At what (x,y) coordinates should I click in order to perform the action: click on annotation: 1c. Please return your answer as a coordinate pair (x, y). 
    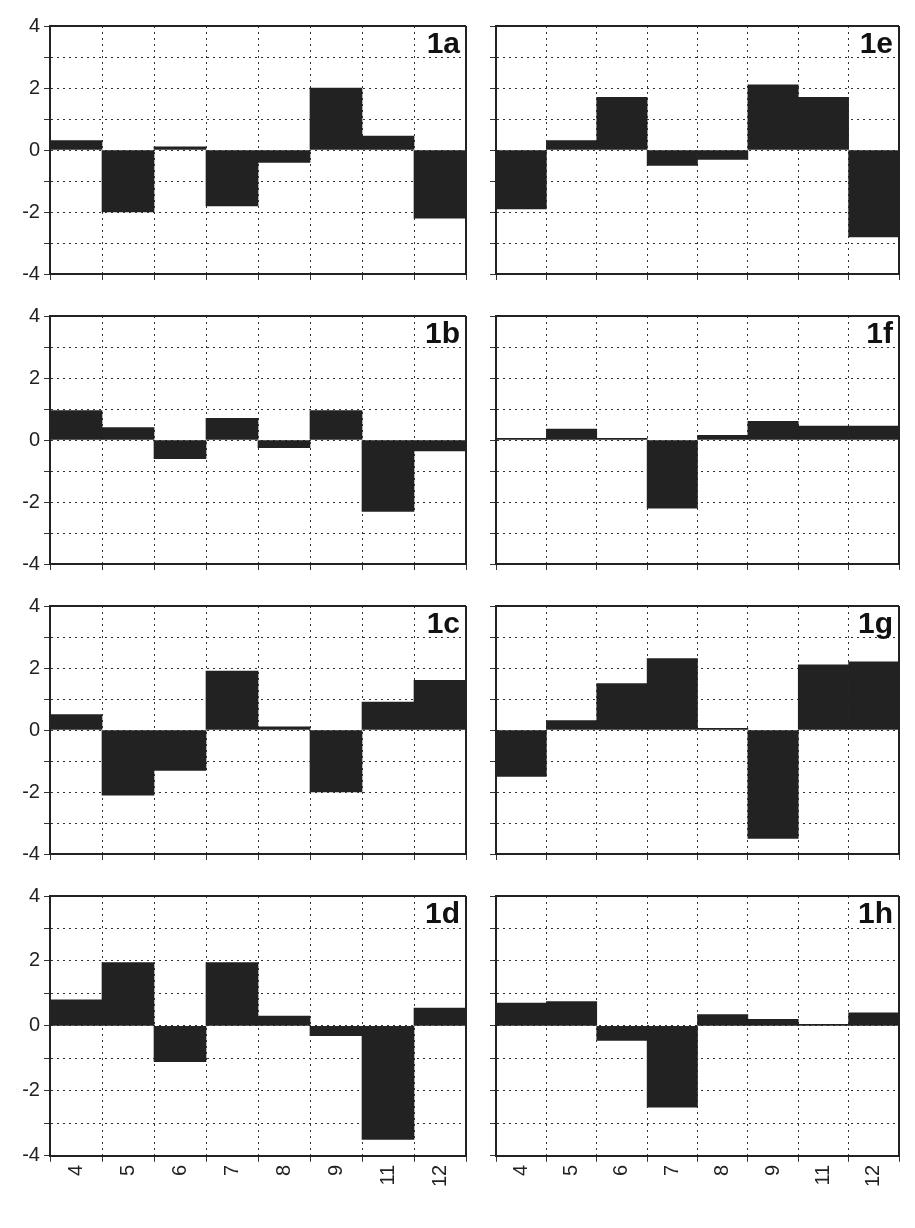
    Looking at the image, I should click on (443, 623).